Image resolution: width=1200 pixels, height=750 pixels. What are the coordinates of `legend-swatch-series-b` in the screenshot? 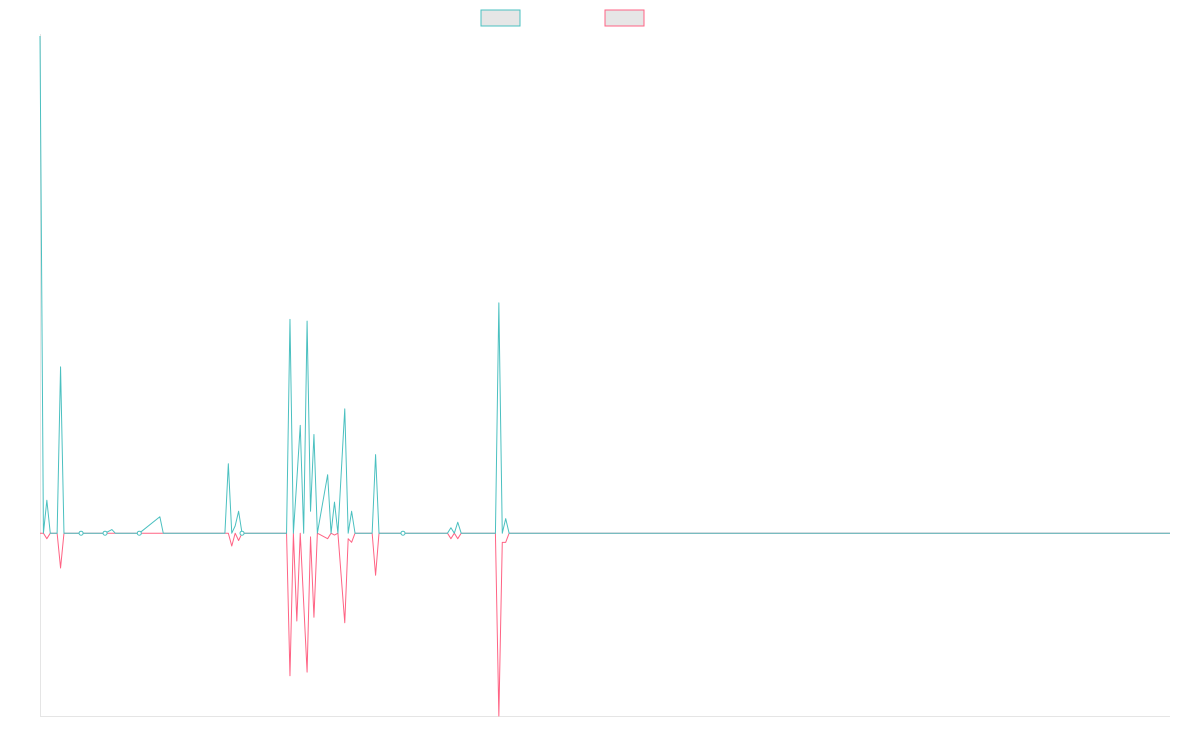 It's located at (624, 18).